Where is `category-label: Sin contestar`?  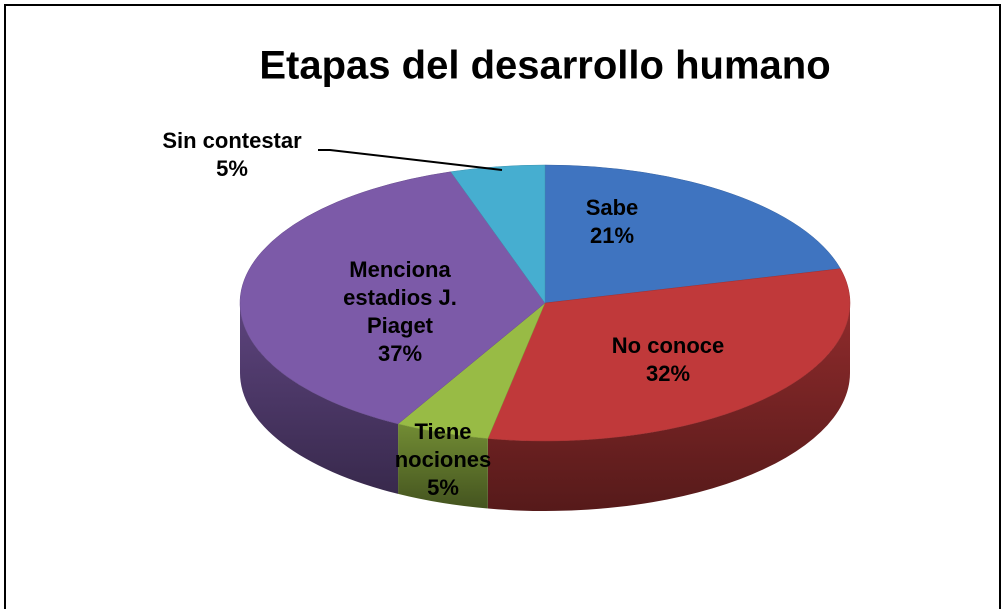
category-label: Sin contestar is located at coordinates (232, 140).